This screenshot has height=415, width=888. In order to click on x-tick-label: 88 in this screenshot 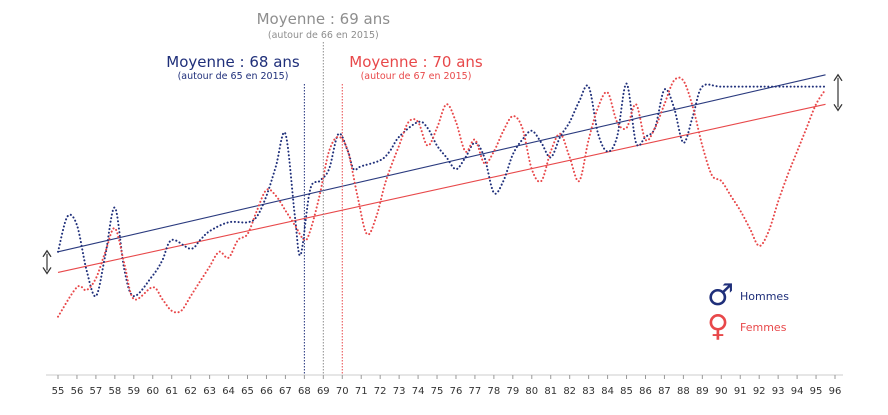, I will do `click(683, 391)`.